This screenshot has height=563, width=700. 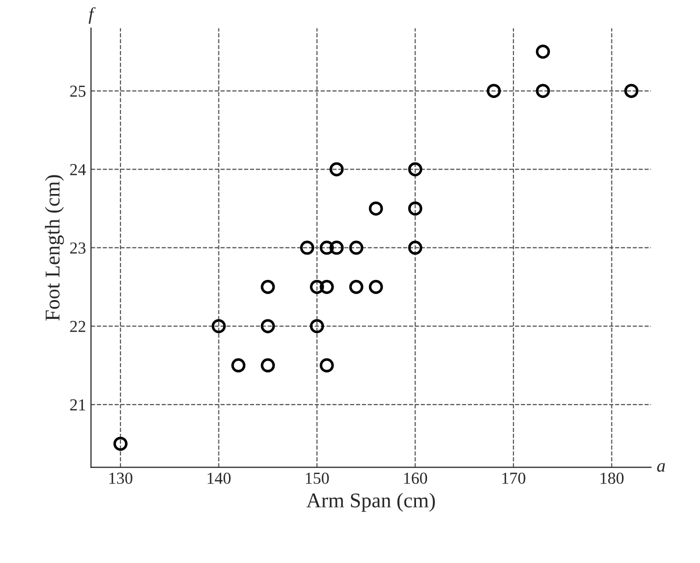 I want to click on text: f, so click(x=92, y=15).